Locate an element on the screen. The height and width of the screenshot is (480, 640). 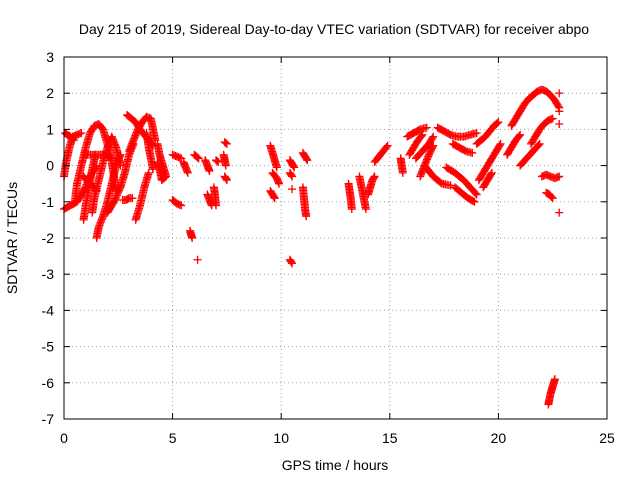
x-tick-label: 0 is located at coordinates (64, 438).